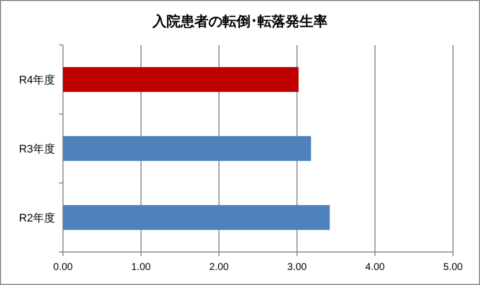  I want to click on x-tick-label: 5.00, so click(453, 267).